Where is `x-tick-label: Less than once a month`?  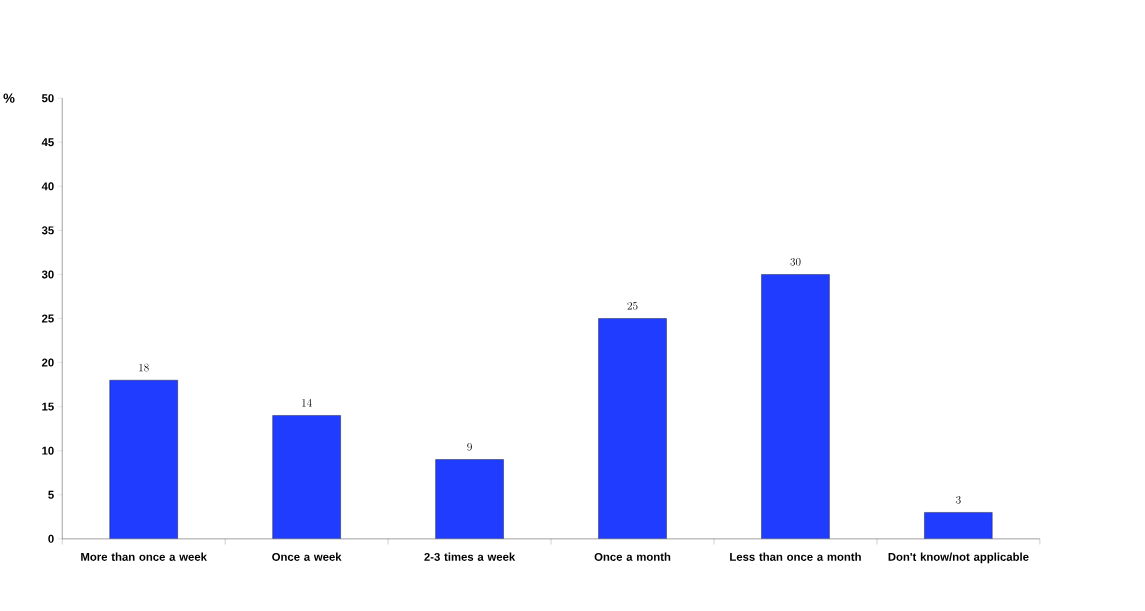
x-tick-label: Less than once a month is located at coordinates (795, 557).